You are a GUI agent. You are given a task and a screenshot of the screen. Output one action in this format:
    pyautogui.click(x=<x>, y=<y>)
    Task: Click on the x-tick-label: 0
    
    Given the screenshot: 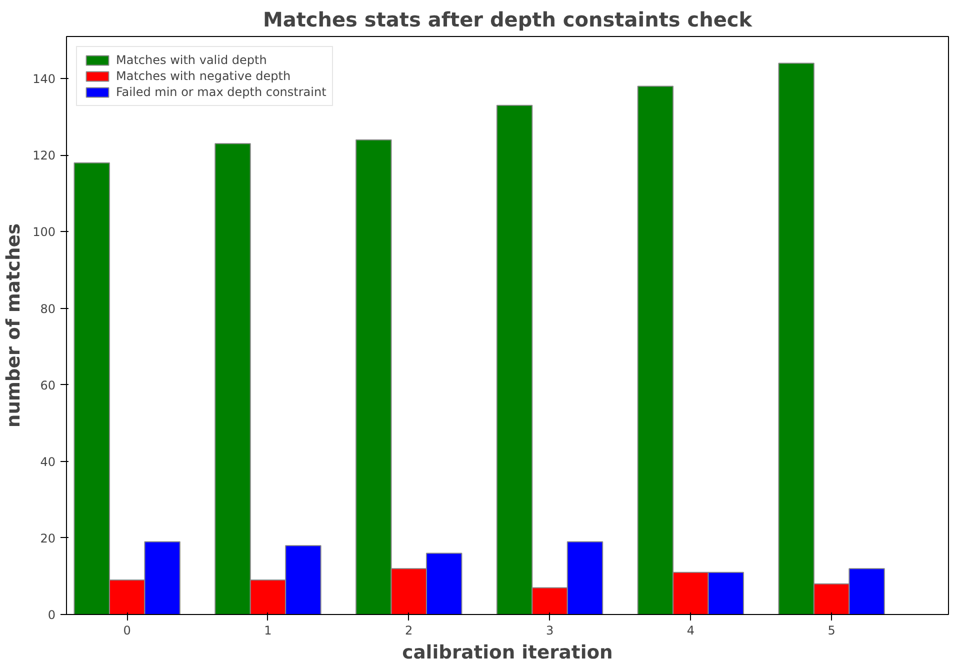 What is the action you would take?
    pyautogui.click(x=127, y=631)
    